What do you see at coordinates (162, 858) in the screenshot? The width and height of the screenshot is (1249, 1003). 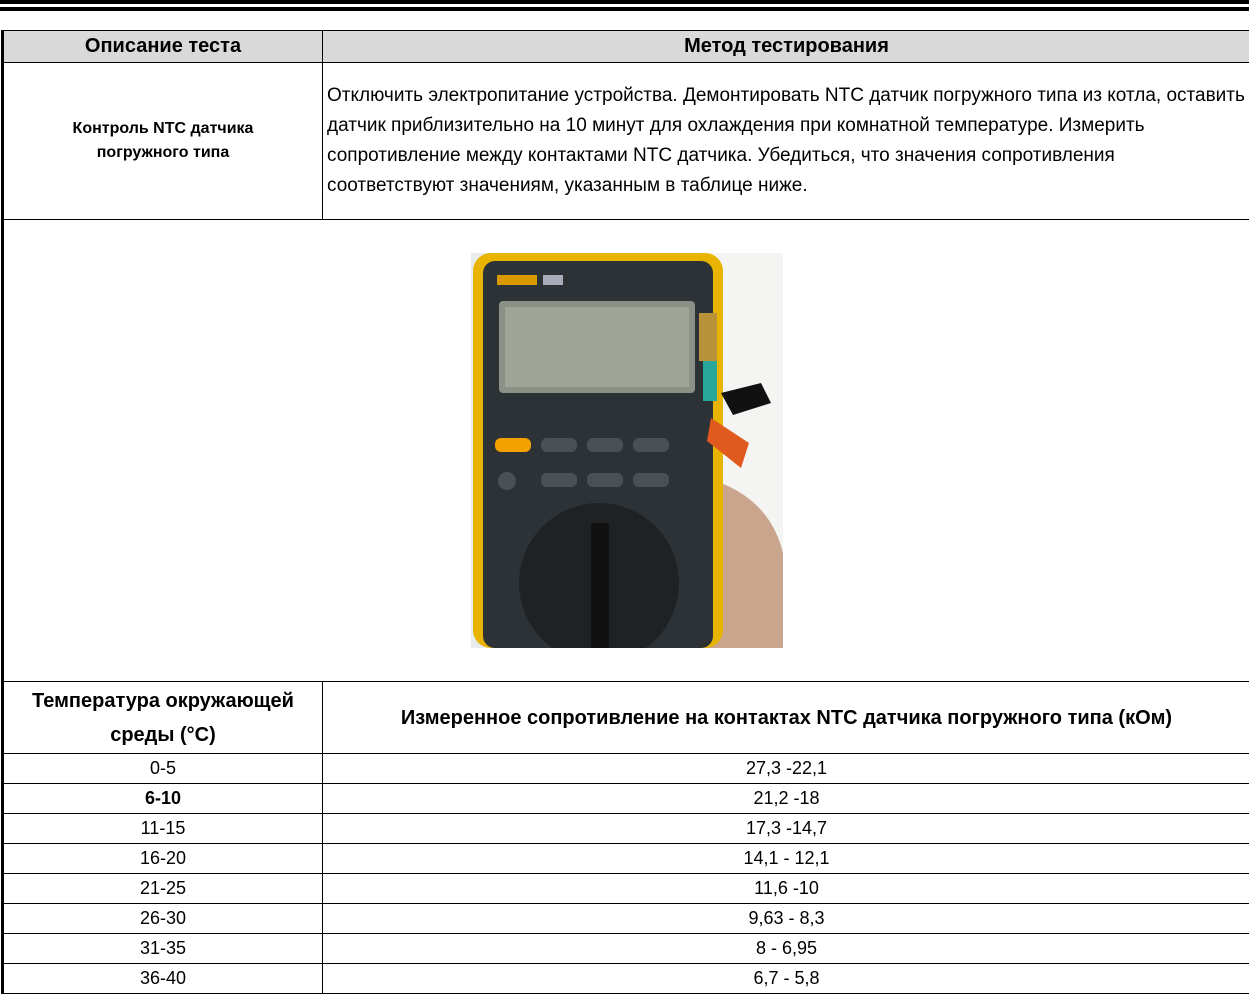 I see `temperature-cell: 16-20` at bounding box center [162, 858].